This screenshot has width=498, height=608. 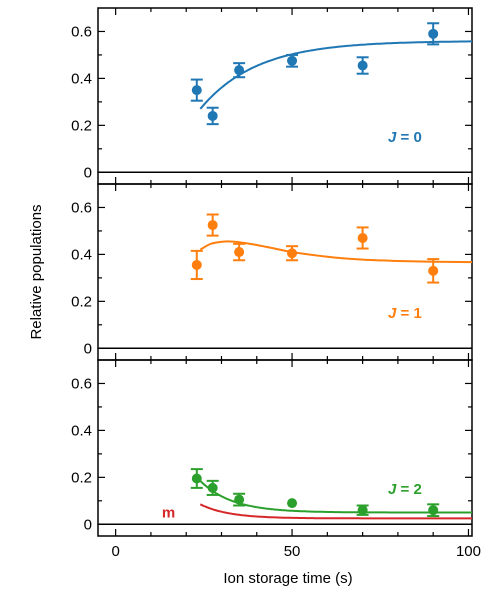 What do you see at coordinates (408, 137) in the screenshot?
I see `panel-label-value: = 0` at bounding box center [408, 137].